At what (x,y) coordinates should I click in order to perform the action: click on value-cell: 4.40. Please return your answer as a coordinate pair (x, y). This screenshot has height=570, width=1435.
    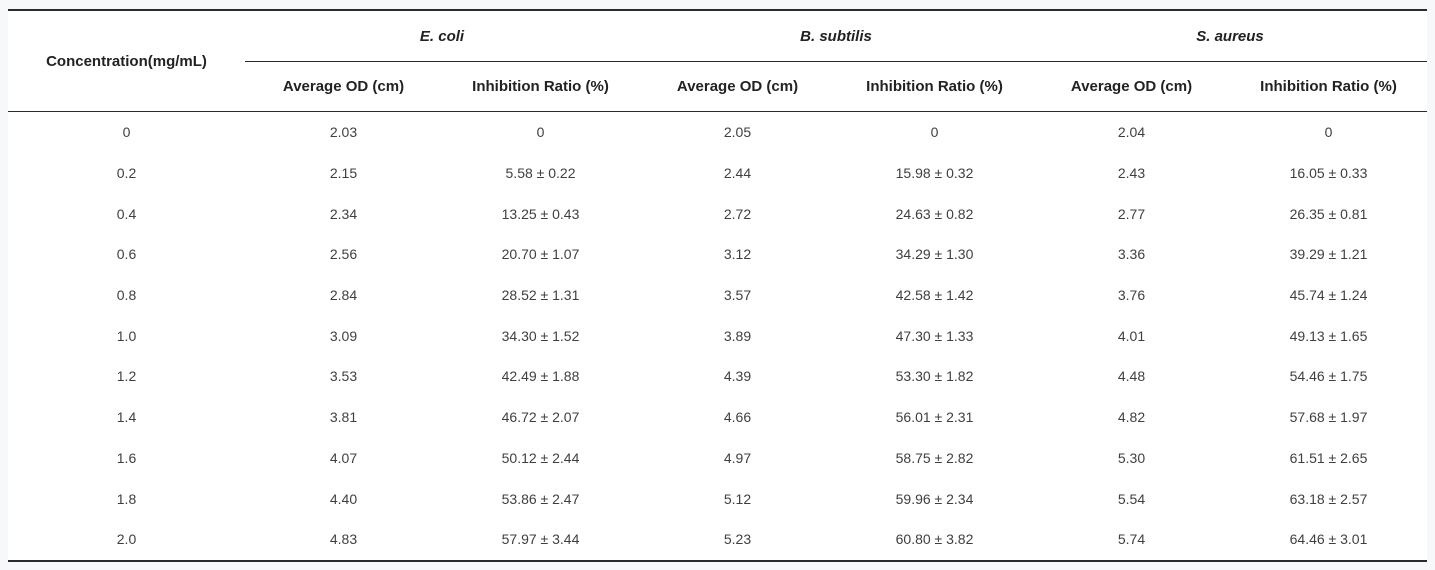
    Looking at the image, I should click on (343, 498).